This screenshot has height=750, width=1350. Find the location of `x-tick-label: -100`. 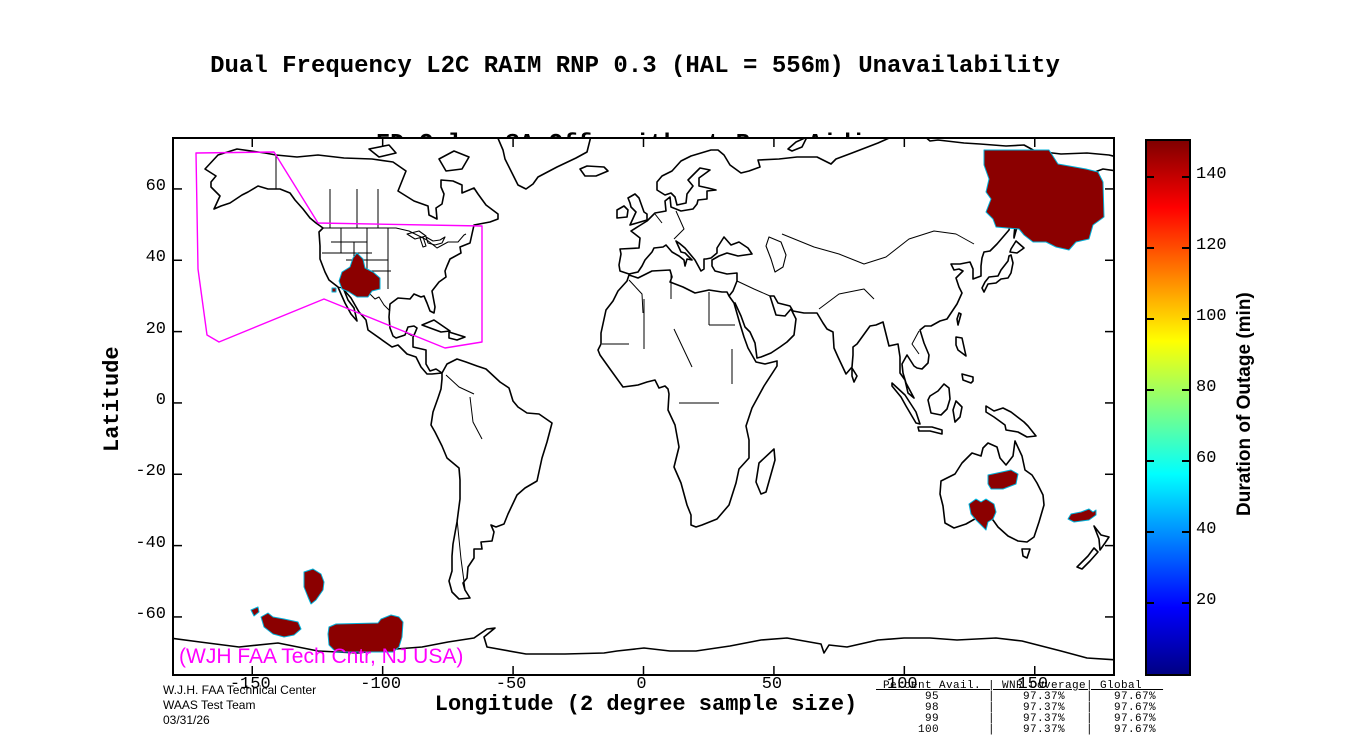

x-tick-label: -100 is located at coordinates (381, 684).